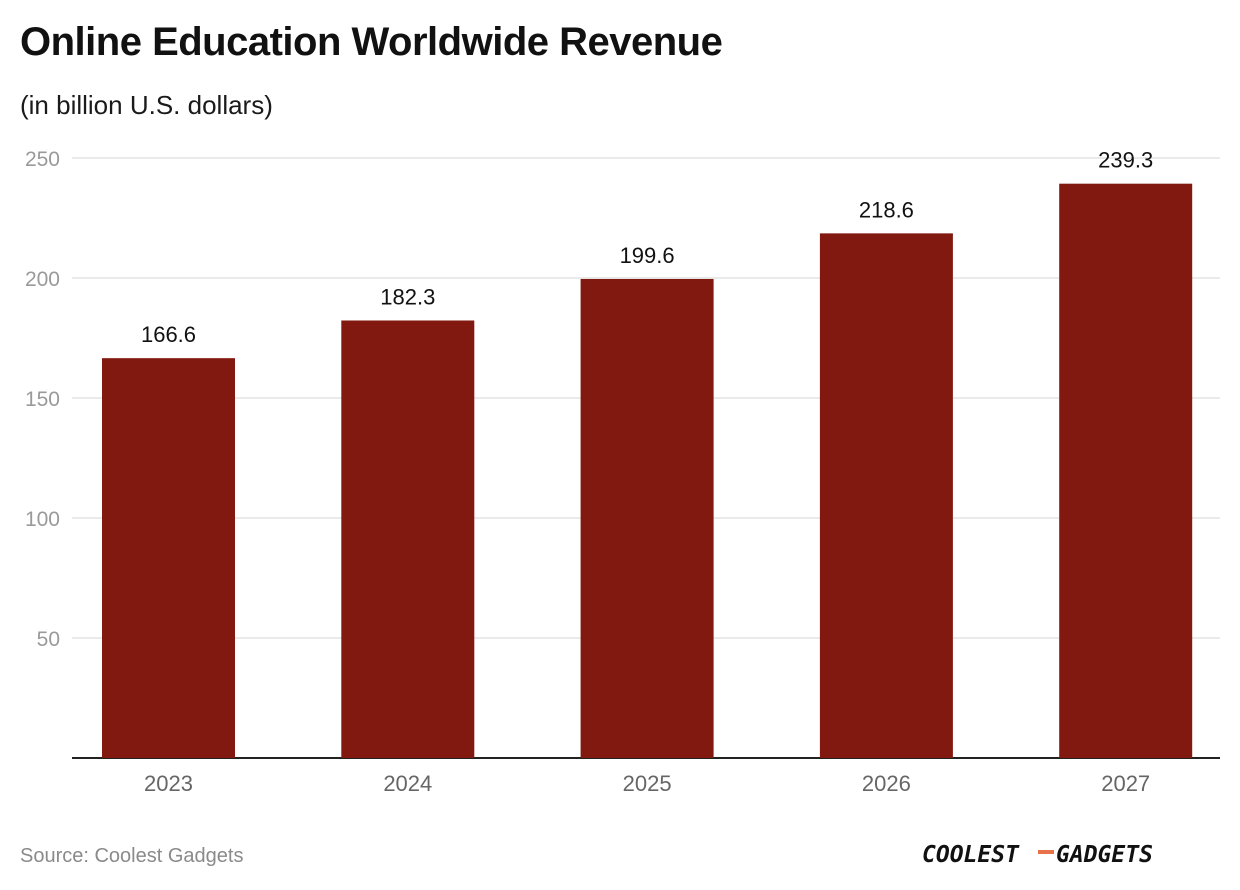 The image size is (1240, 890). Describe the element at coordinates (407, 296) in the screenshot. I see `value-label: 182.3` at that location.